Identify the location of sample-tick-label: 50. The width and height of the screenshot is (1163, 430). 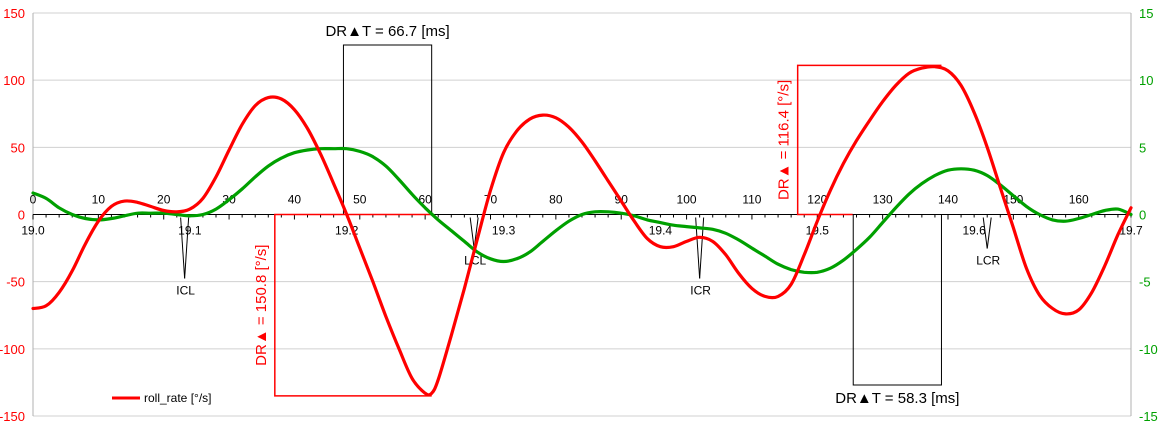
(360, 200).